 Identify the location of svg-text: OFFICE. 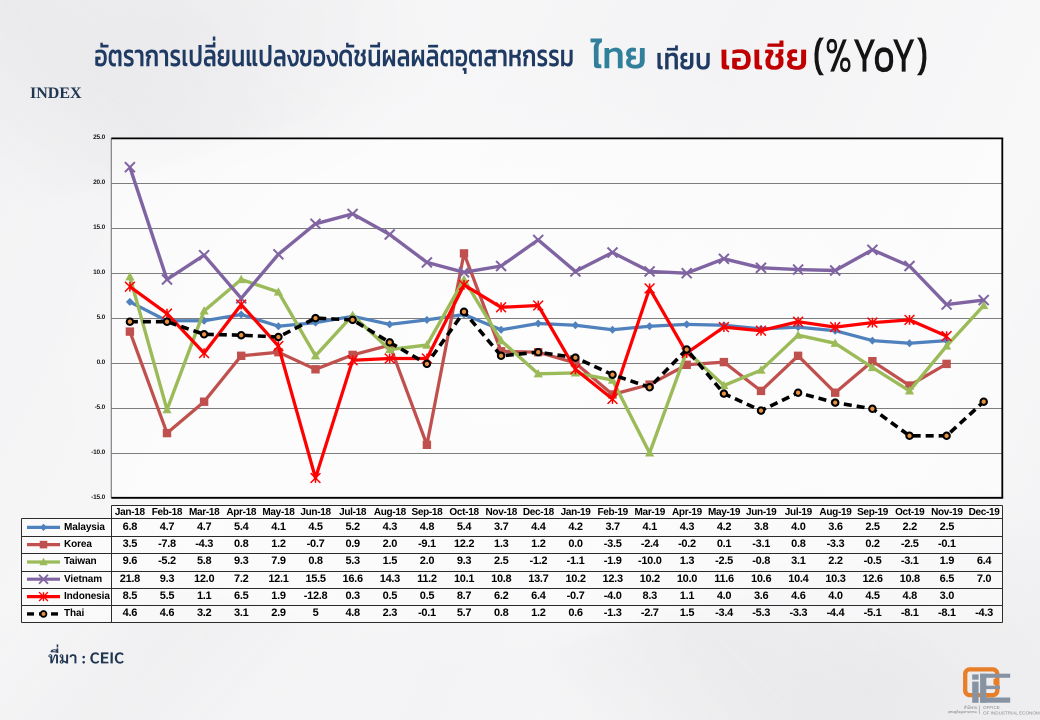
(991, 707).